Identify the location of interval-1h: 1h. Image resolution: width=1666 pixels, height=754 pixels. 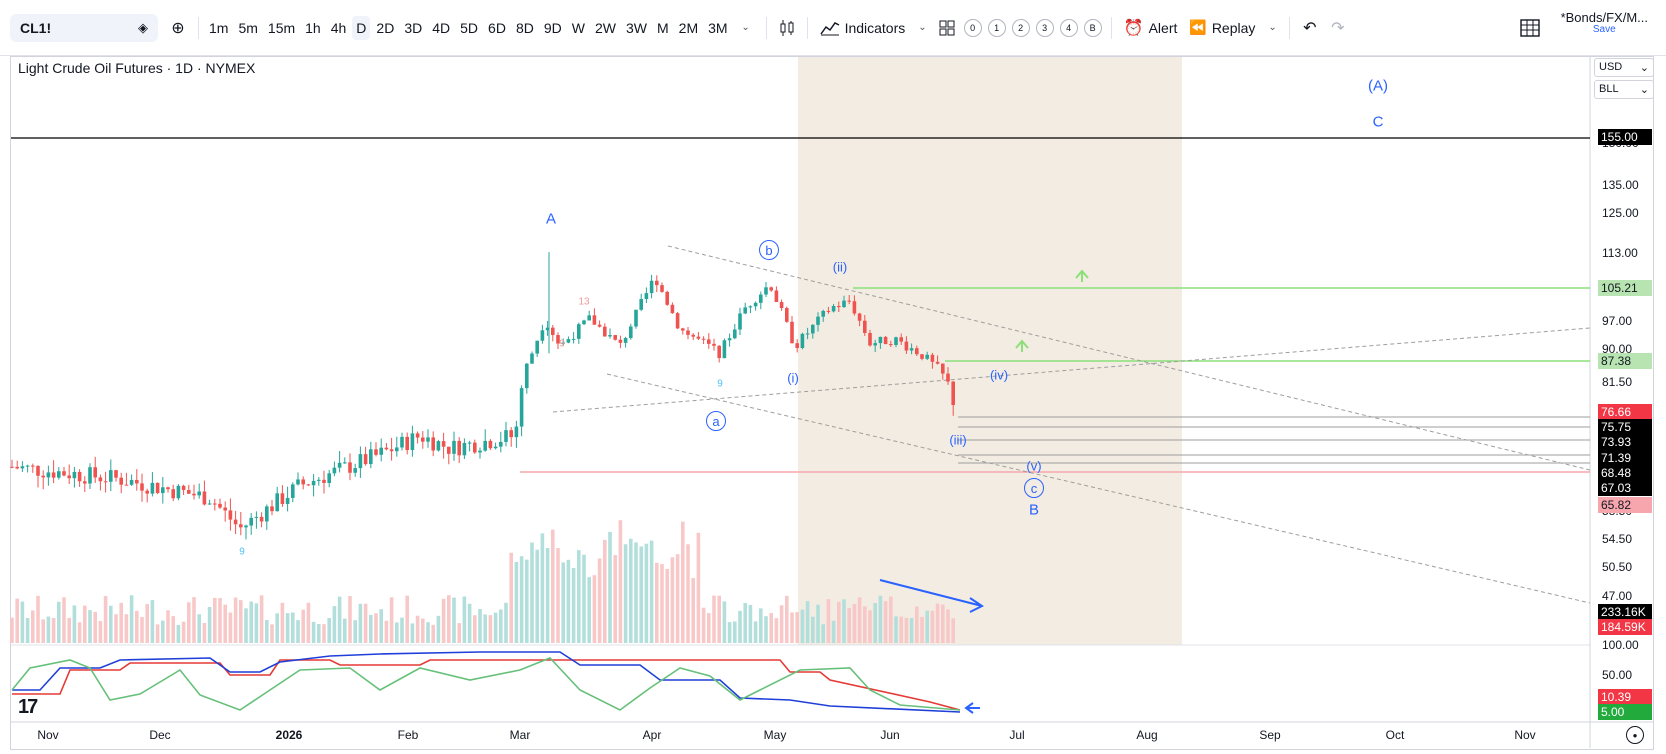
(313, 27).